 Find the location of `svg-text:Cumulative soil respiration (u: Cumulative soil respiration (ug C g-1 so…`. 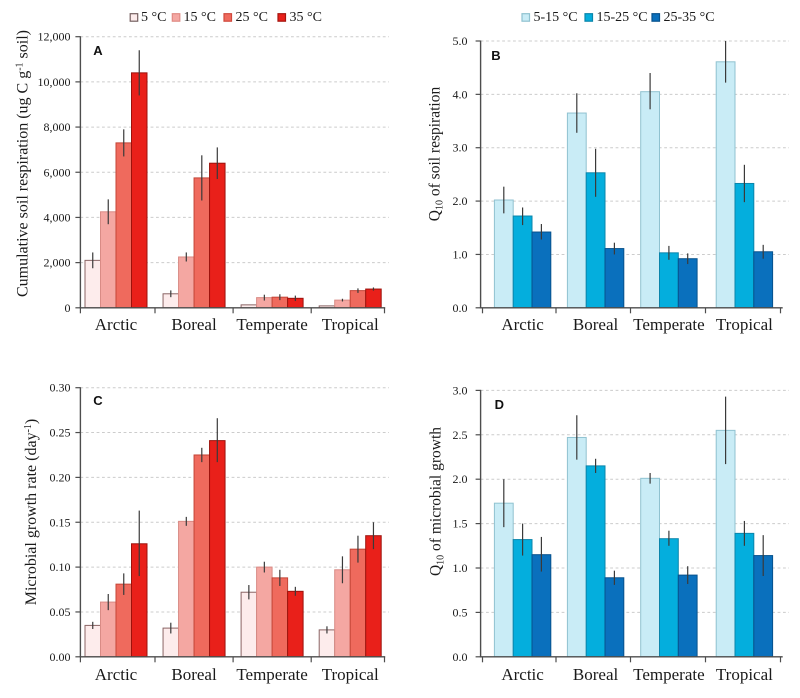

svg-text:Cumulative soil respiration (u: Cumulative soil respiration (ug C g-1 so… is located at coordinates (23, 163).